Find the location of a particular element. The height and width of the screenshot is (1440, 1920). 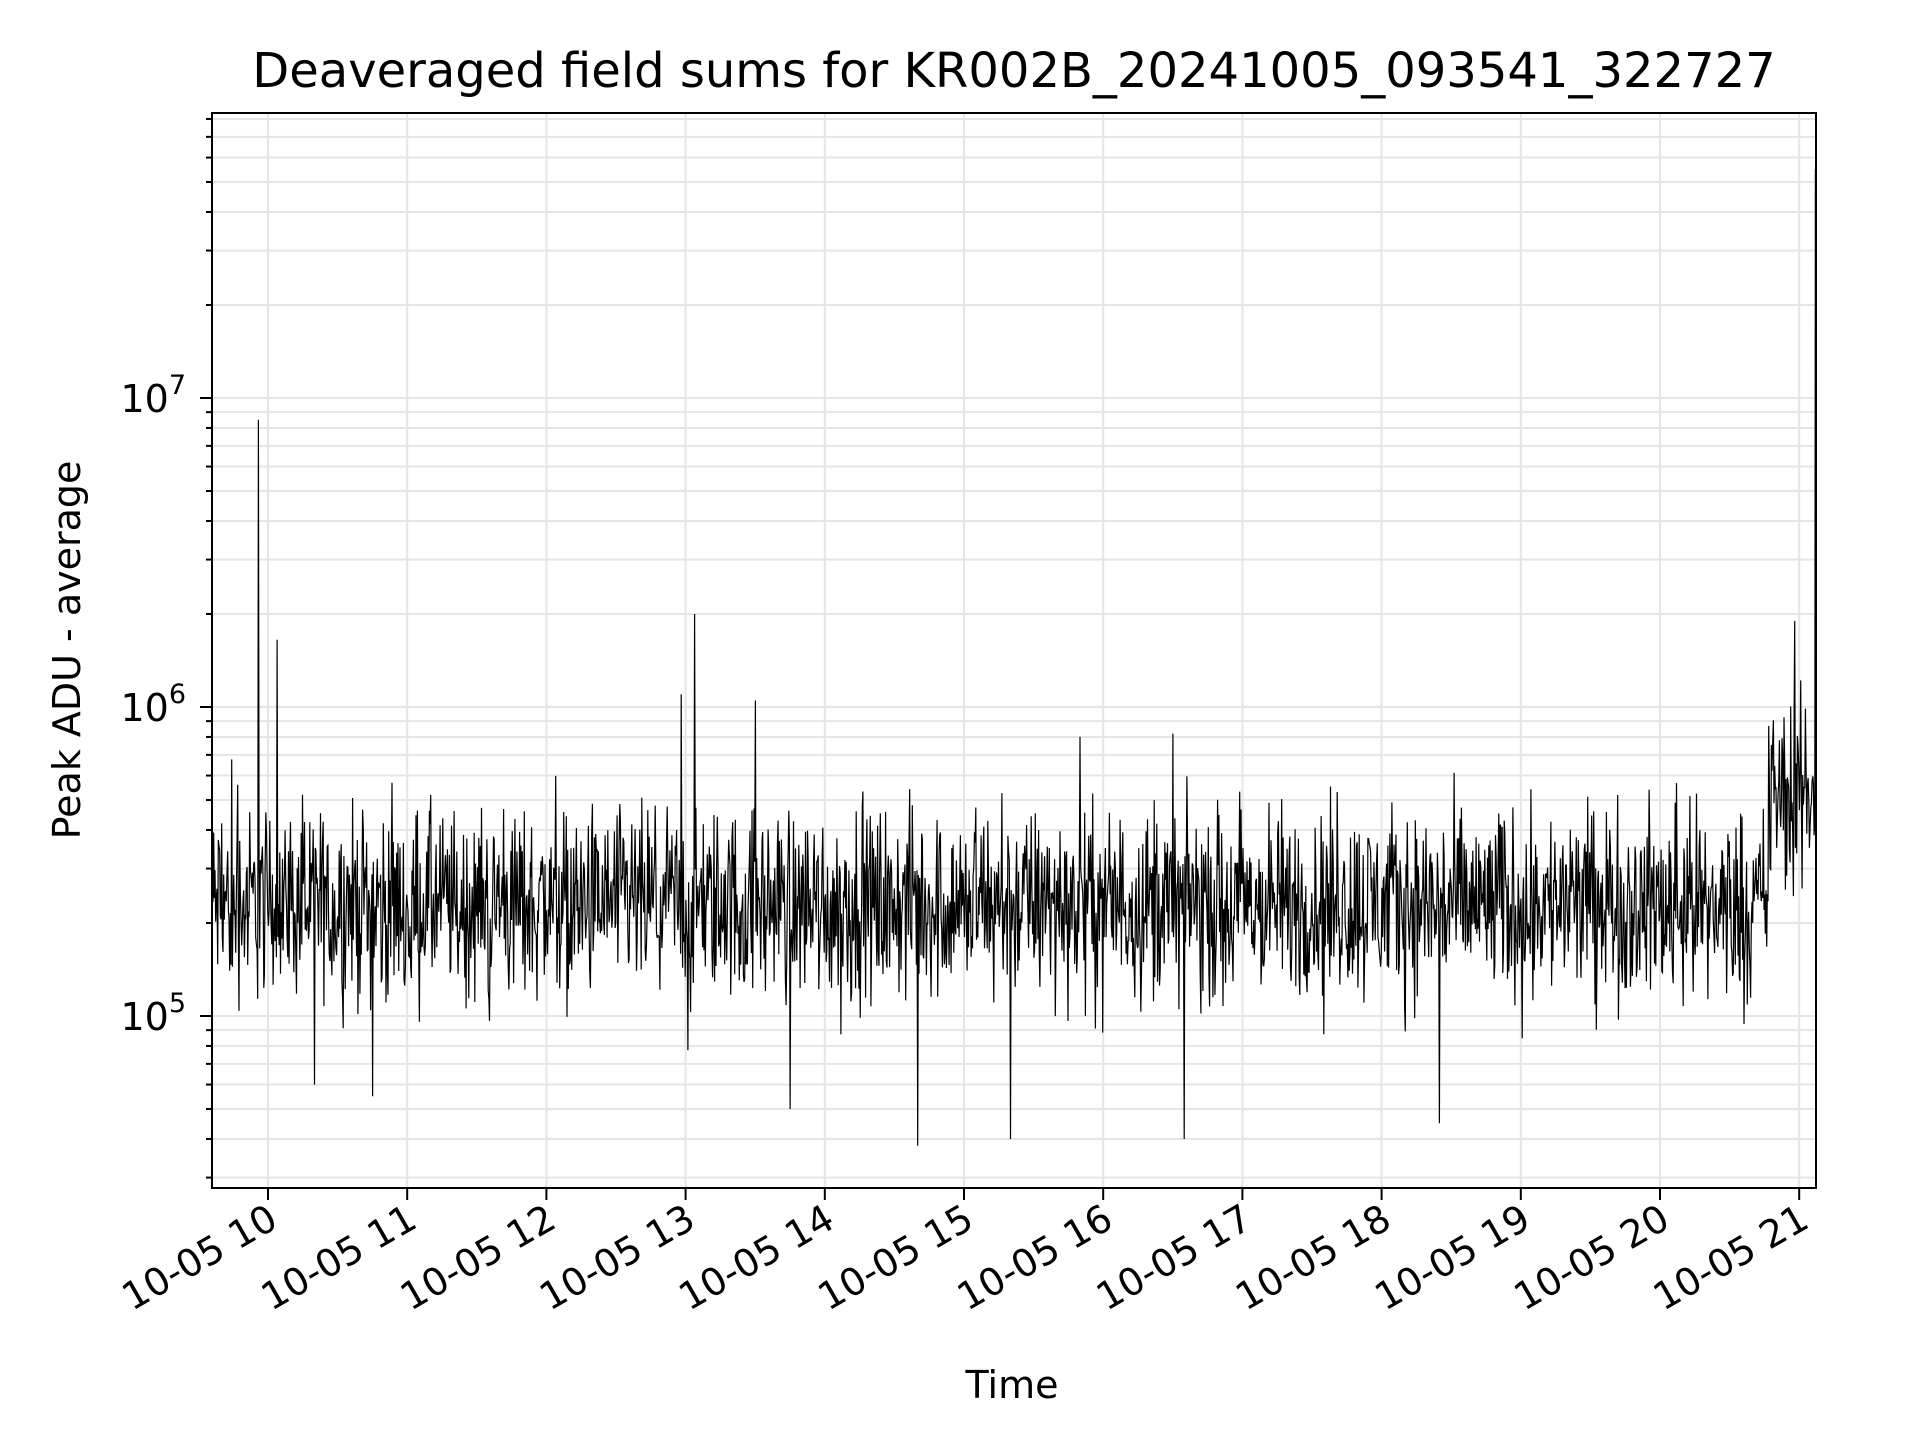

y-tick-label: 10⁷ is located at coordinates (153, 395).